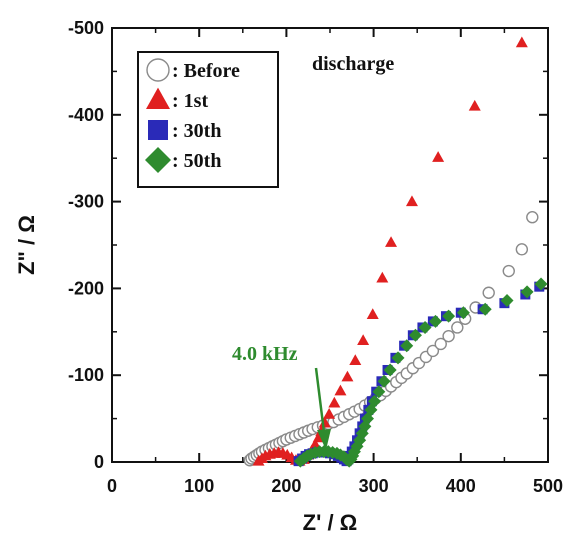 The width and height of the screenshot is (584, 549). I want to click on x-tick-label: 400, so click(461, 486).